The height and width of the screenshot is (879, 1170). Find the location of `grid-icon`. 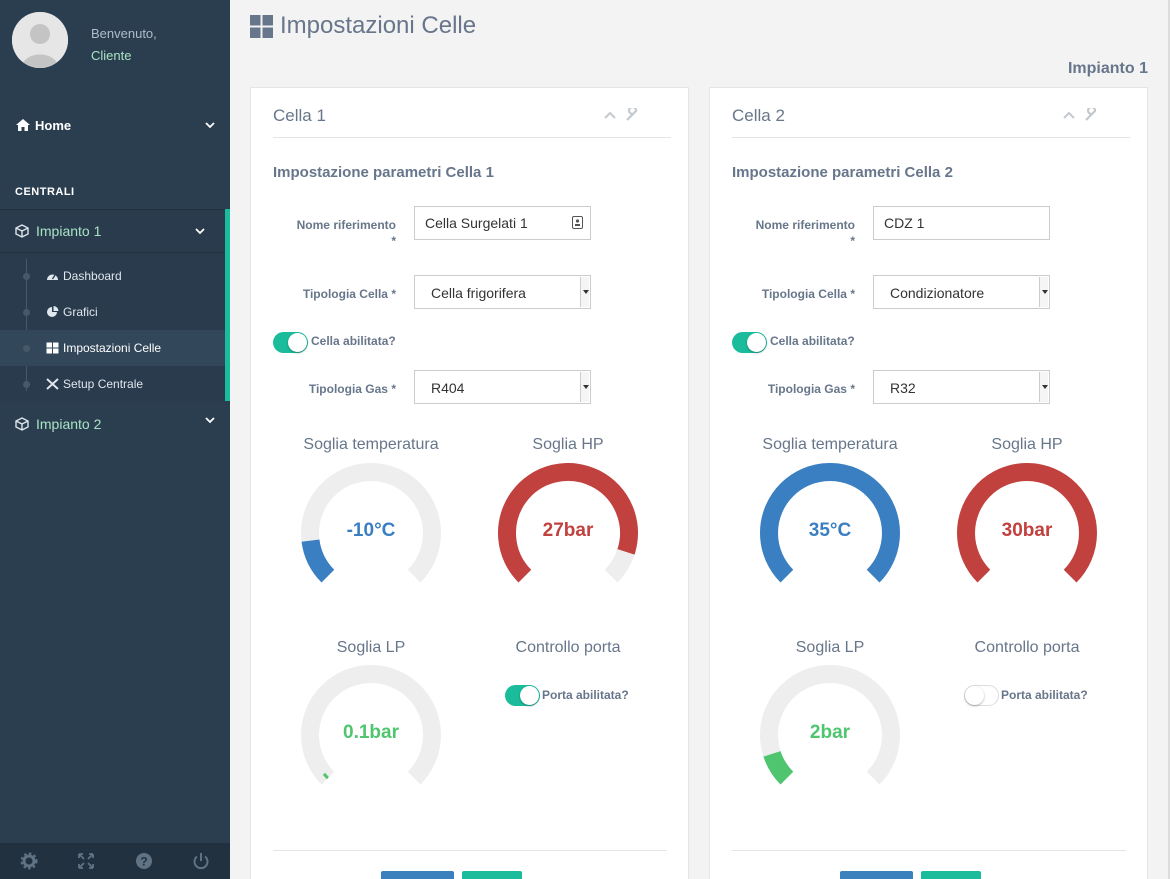

grid-icon is located at coordinates (52, 348).